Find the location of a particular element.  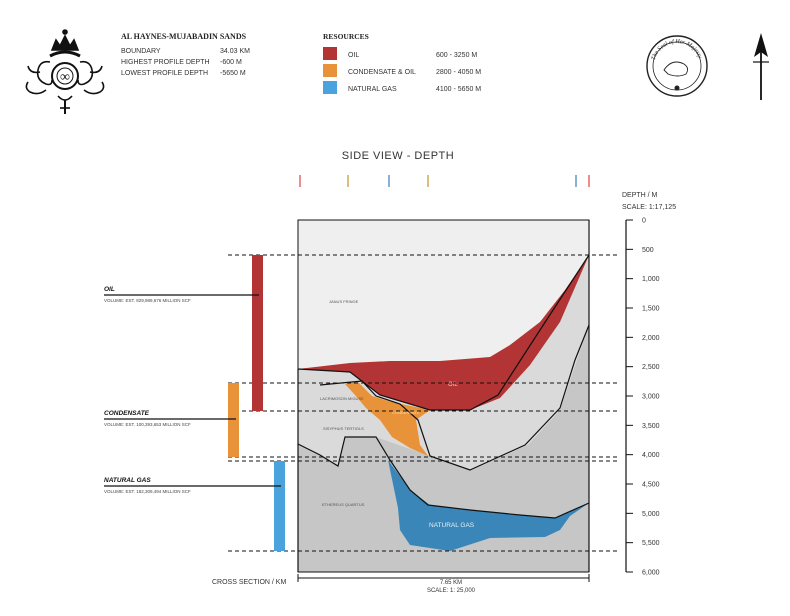

depth-tick-label: 3,000 is located at coordinates (651, 397).